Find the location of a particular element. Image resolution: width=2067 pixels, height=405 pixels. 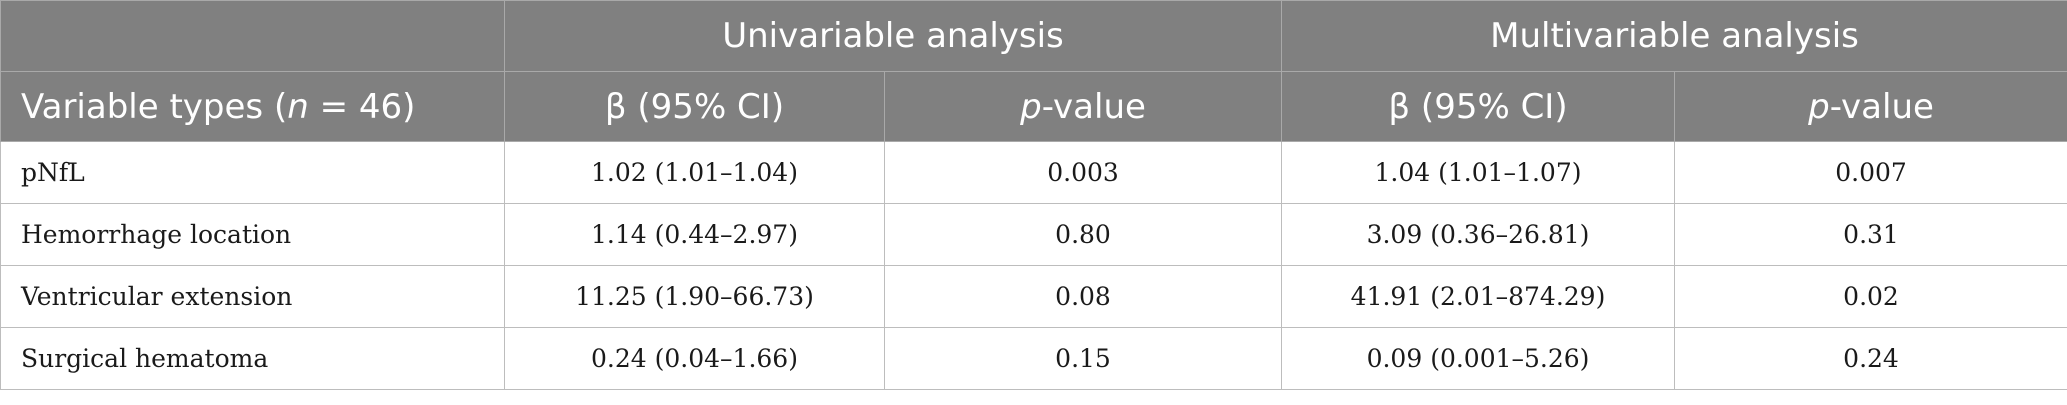

cell-multi-p: 0.31 is located at coordinates (1870, 234).